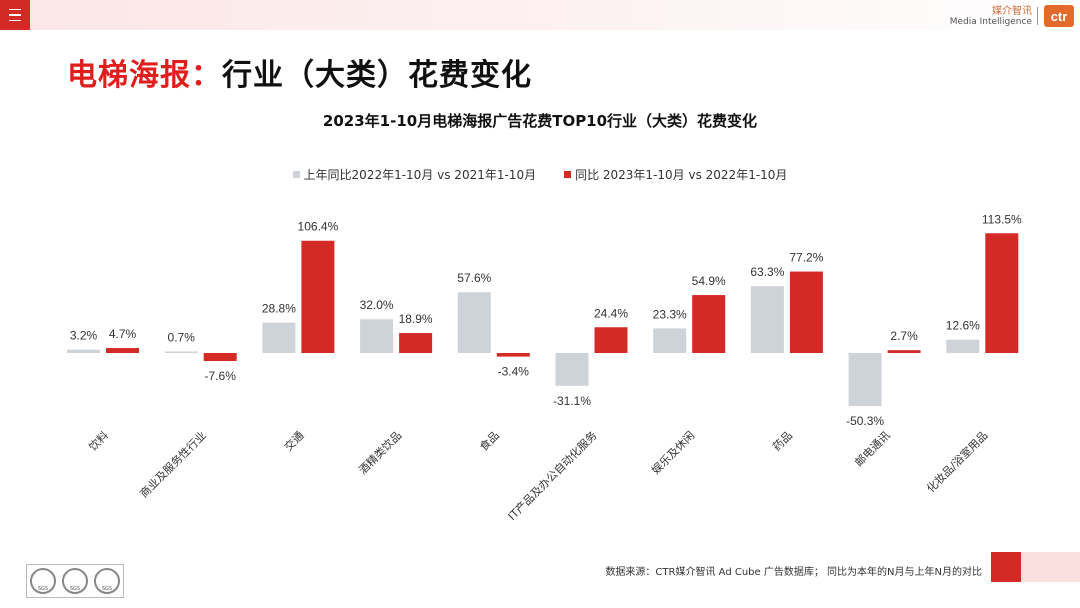 This screenshot has height=608, width=1080. I want to click on page-title-prefix: 电梯海报：, so click(144, 75).